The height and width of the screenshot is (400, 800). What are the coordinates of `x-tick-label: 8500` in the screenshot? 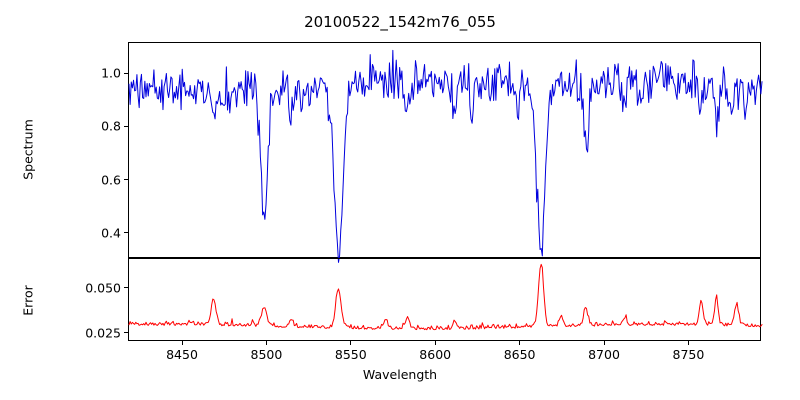 It's located at (266, 354).